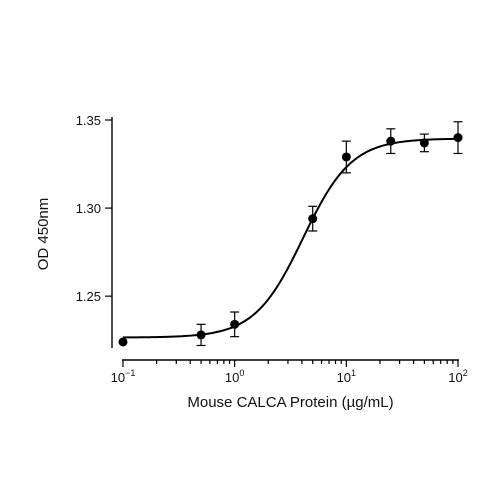 This screenshot has width=500, height=500. What do you see at coordinates (88, 208) in the screenshot?
I see `y-tick-label: 1.30` at bounding box center [88, 208].